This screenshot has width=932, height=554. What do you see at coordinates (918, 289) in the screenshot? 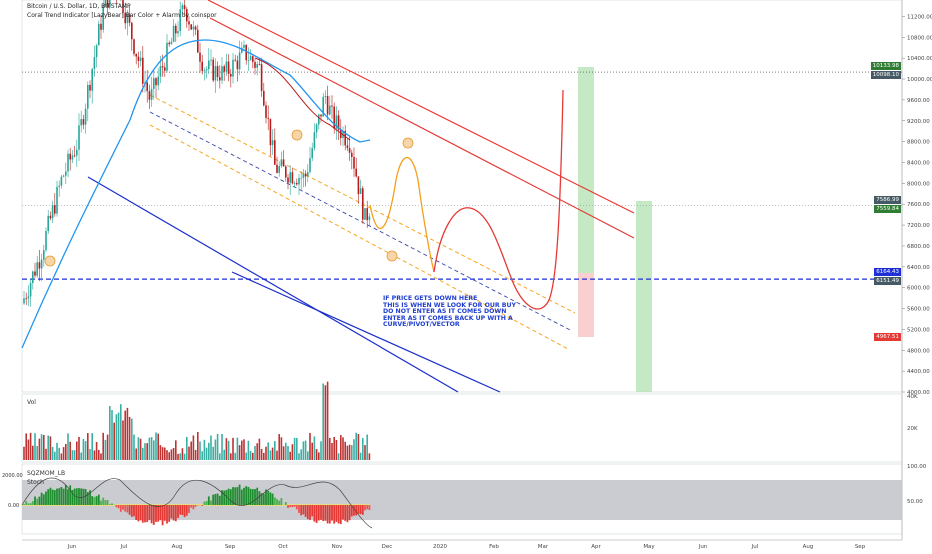
I see `y-tick-label: 6000.00` at bounding box center [918, 289].